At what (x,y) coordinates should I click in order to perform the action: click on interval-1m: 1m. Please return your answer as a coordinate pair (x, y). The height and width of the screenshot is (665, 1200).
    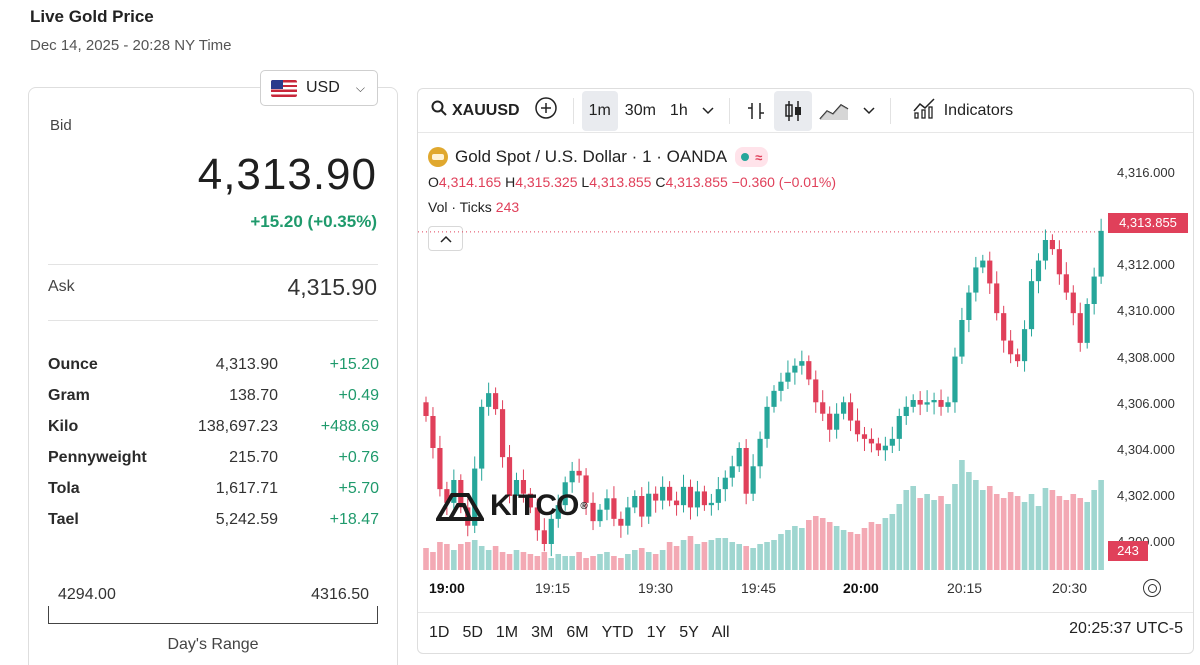
    Looking at the image, I should click on (599, 110).